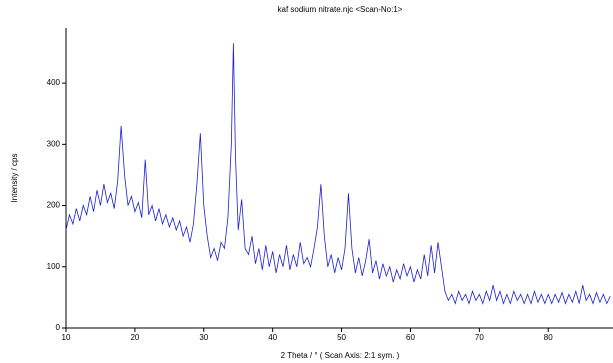 This screenshot has height=363, width=613. I want to click on y-tick-label: 100, so click(54, 266).